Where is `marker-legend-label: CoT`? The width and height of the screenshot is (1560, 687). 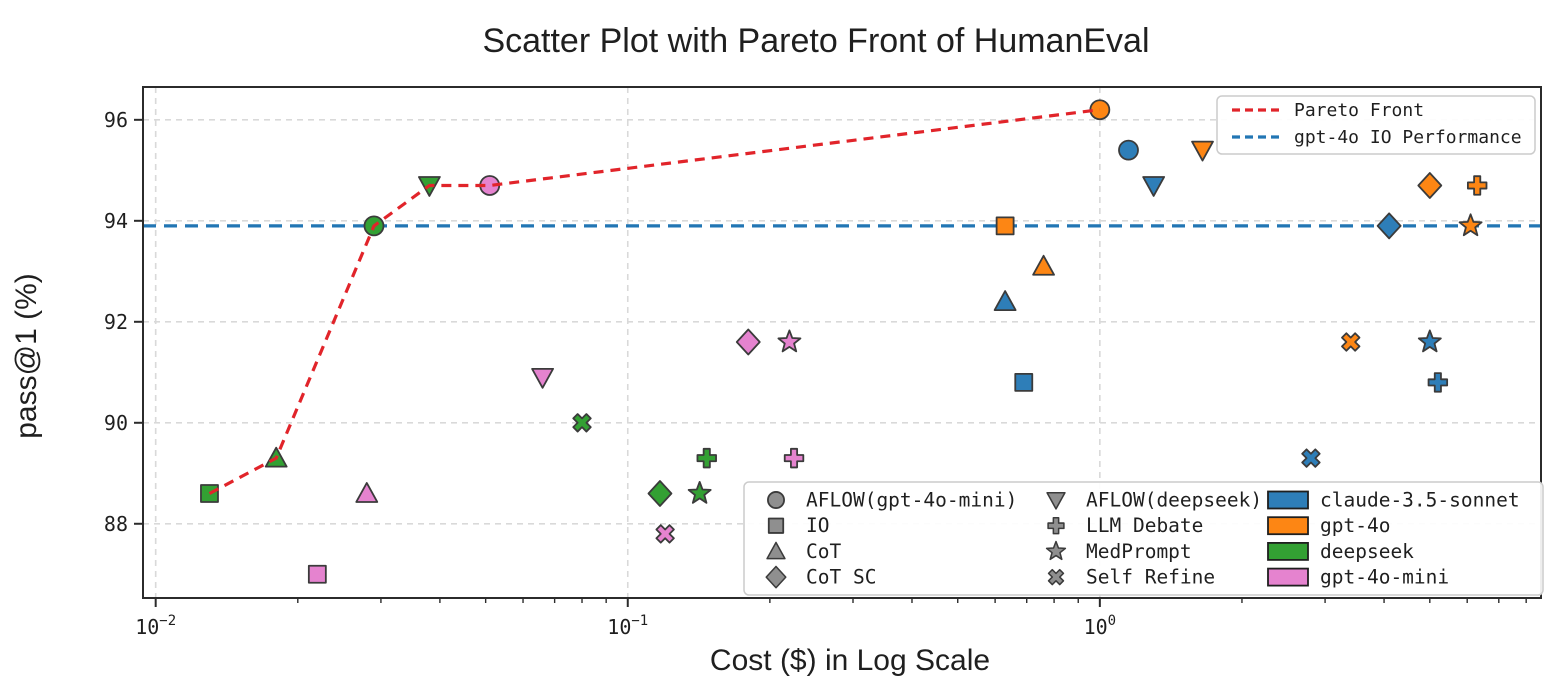 marker-legend-label: CoT is located at coordinates (823, 551).